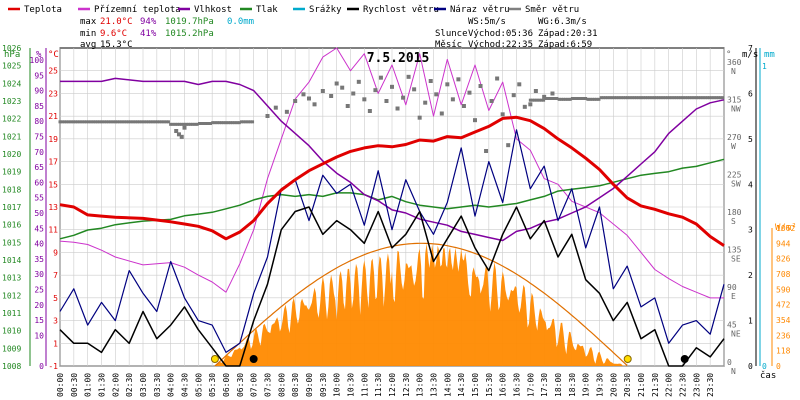  Describe the element at coordinates (11, 66) in the screenshot. I see `tick-hpa: 1025` at that location.